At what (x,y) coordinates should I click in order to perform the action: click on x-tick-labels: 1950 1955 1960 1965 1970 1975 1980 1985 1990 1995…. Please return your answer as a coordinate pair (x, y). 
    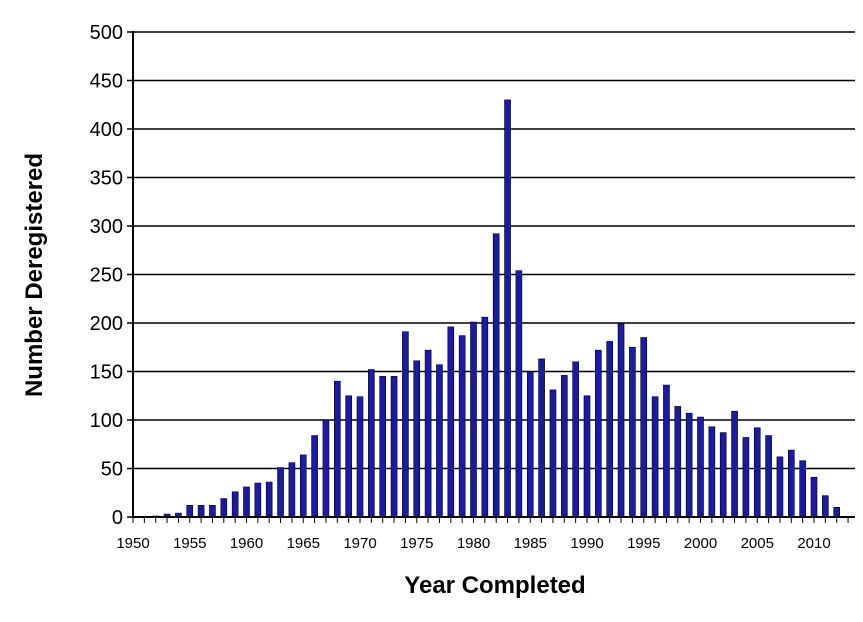
    Looking at the image, I should click on (473, 543).